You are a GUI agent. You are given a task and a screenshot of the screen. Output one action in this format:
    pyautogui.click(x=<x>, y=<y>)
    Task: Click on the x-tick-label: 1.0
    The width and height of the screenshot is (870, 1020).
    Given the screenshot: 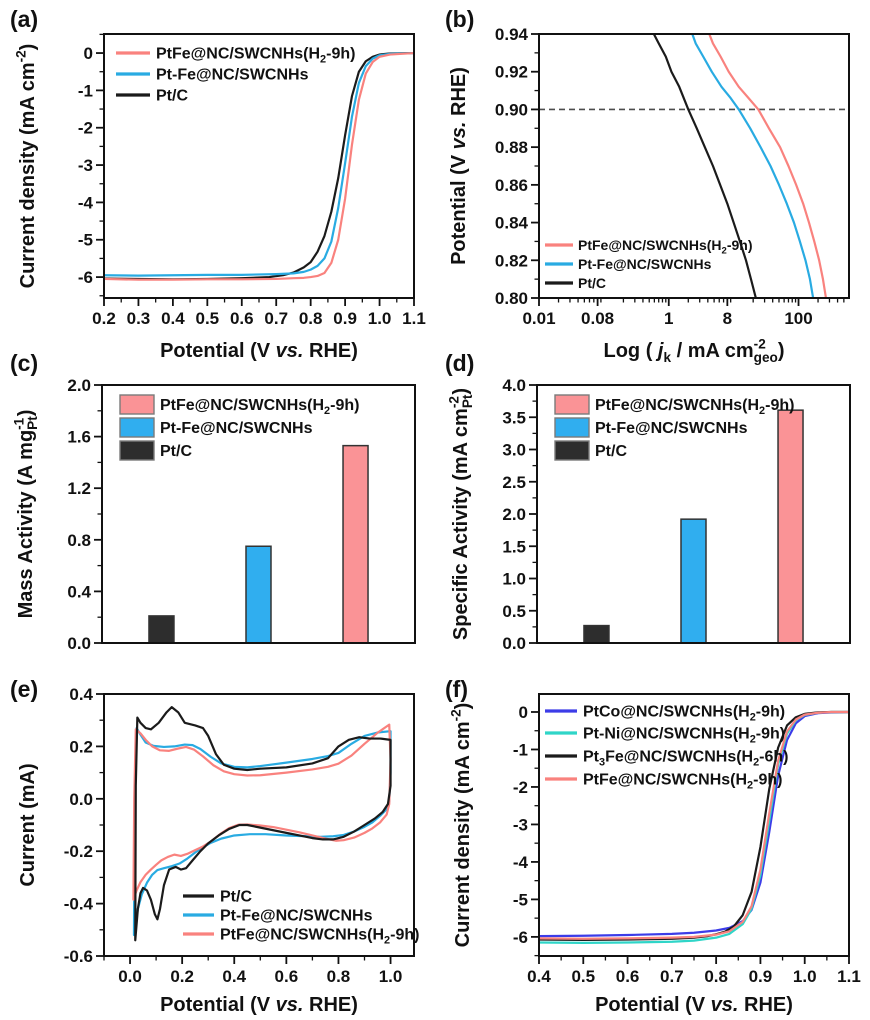 What is the action you would take?
    pyautogui.click(x=805, y=976)
    